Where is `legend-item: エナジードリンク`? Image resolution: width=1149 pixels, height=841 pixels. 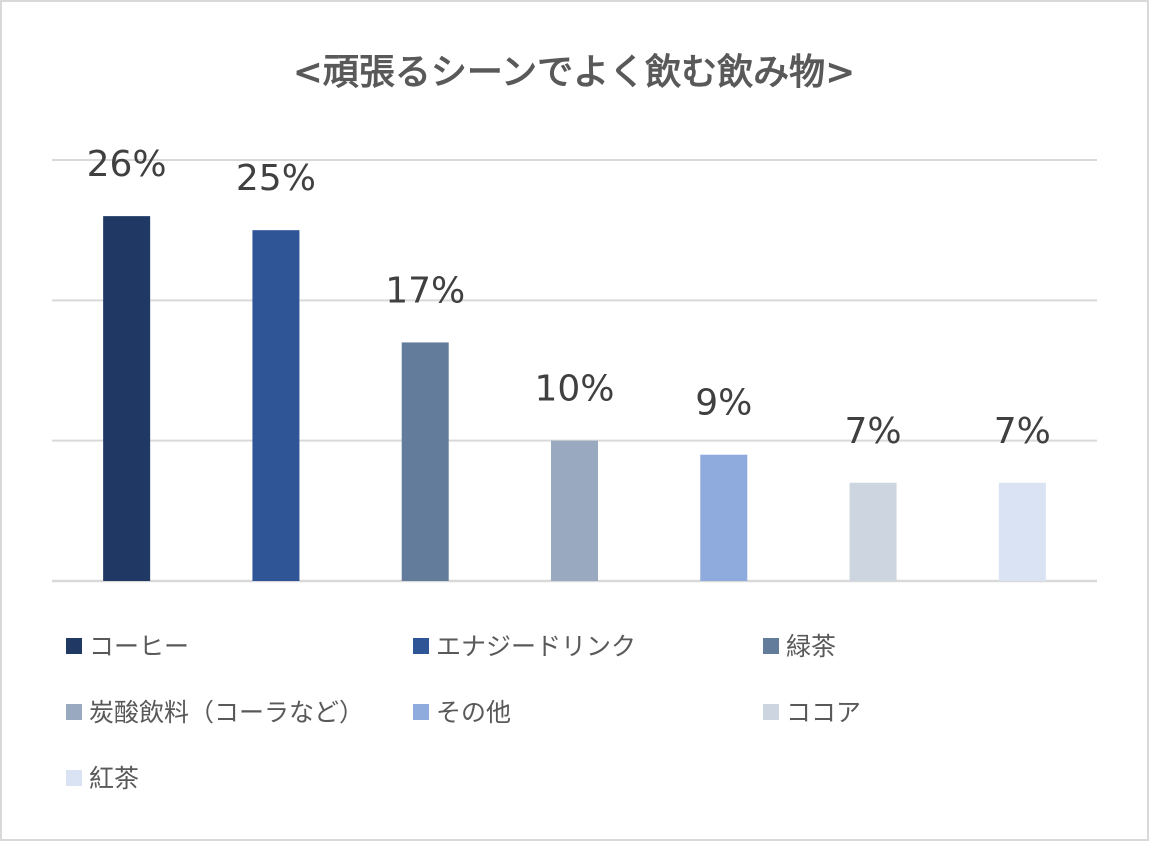
legend-item: エナジードリンク is located at coordinates (524, 646).